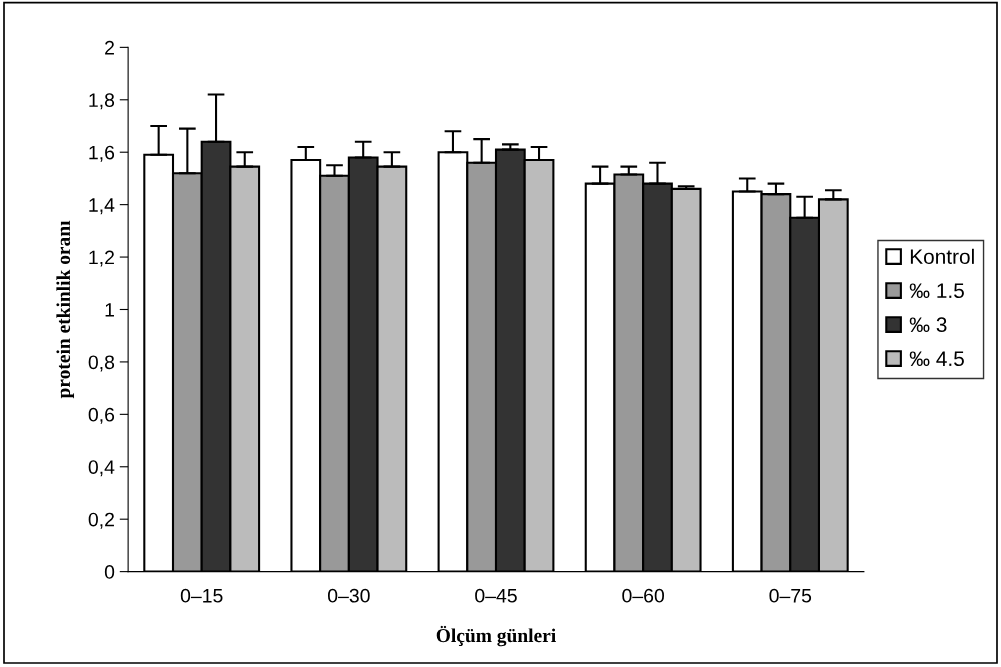 Image resolution: width=1001 pixels, height=667 pixels. I want to click on y-tick-label: 1,8, so click(102, 101).